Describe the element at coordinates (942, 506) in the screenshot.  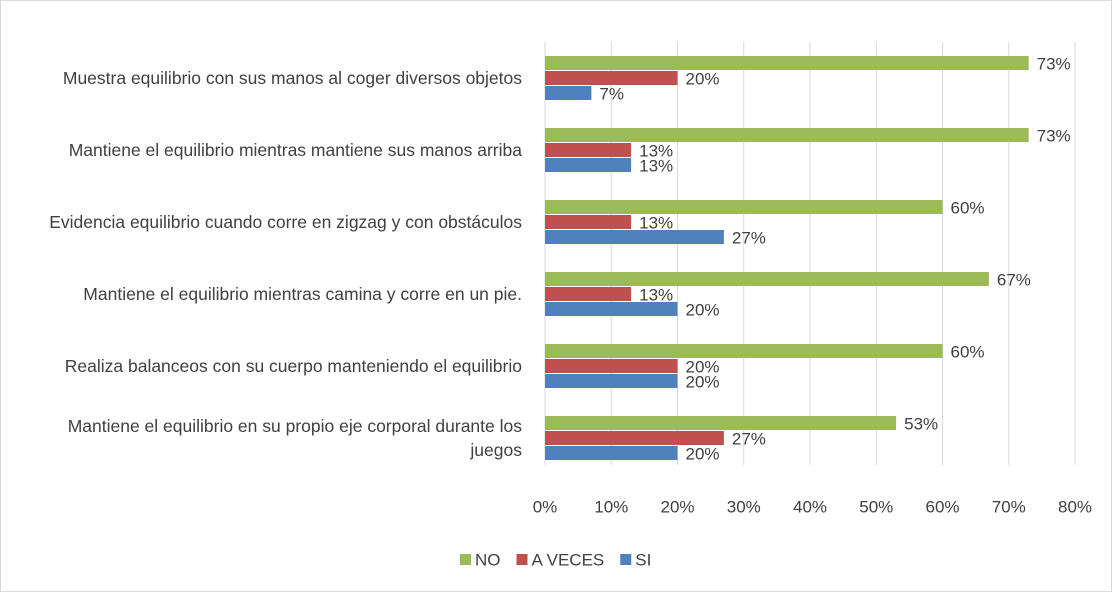
I see `x-tick-label: 60%` at that location.